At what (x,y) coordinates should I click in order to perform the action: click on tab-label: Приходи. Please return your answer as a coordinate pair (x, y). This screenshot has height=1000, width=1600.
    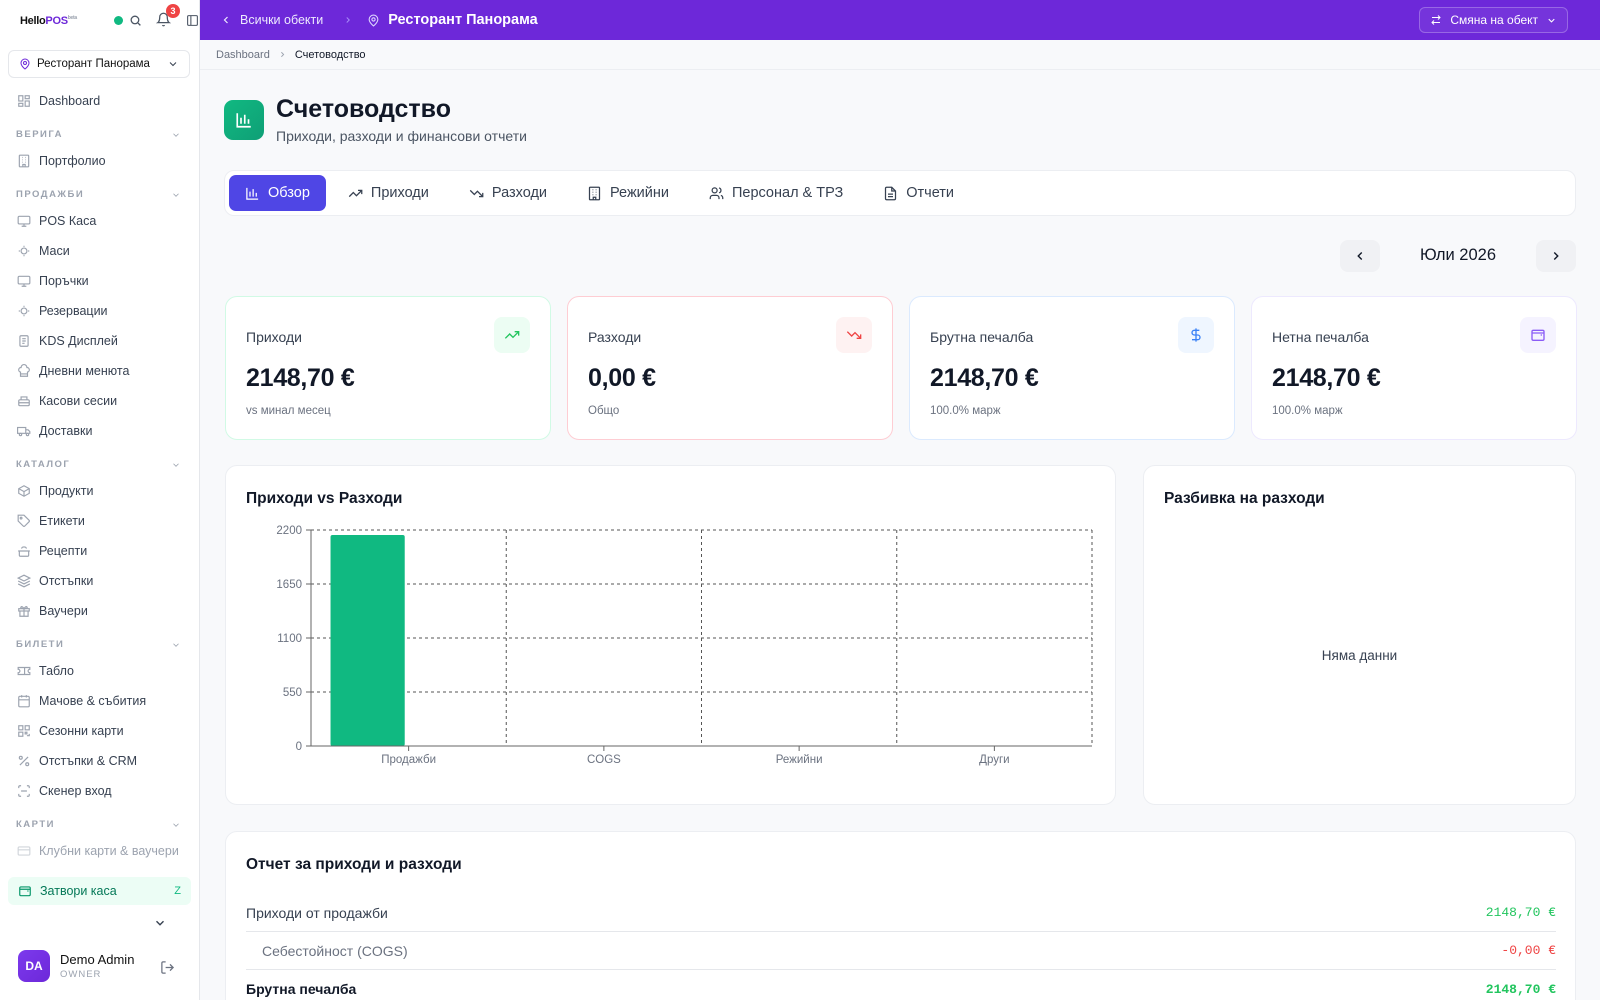
    Looking at the image, I should click on (399, 193).